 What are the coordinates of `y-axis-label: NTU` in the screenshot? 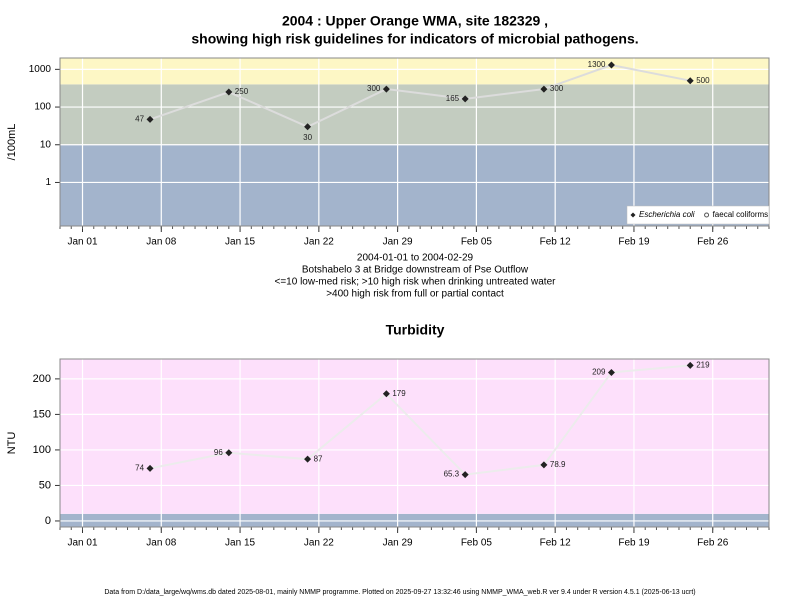 It's located at (12, 443).